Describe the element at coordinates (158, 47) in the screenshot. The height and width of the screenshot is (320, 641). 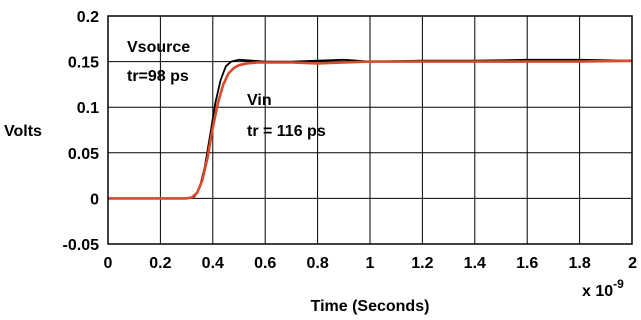
I see `annotation-vsource-name: Vsource` at that location.